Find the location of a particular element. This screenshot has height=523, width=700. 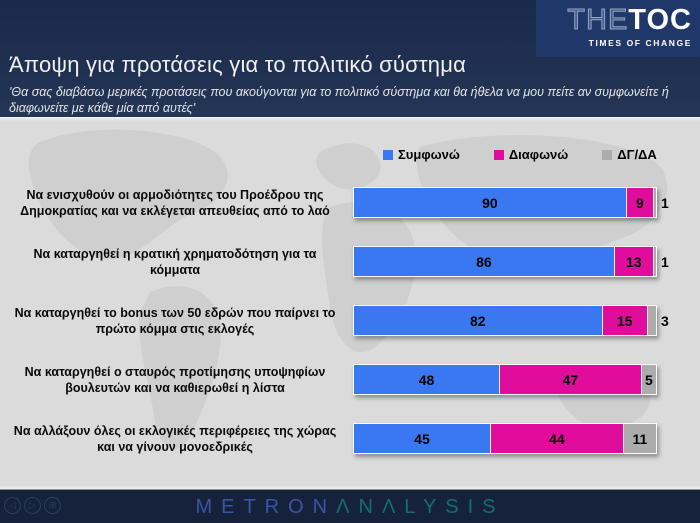

prev-slide-icon: ◁ is located at coordinates (12, 505).